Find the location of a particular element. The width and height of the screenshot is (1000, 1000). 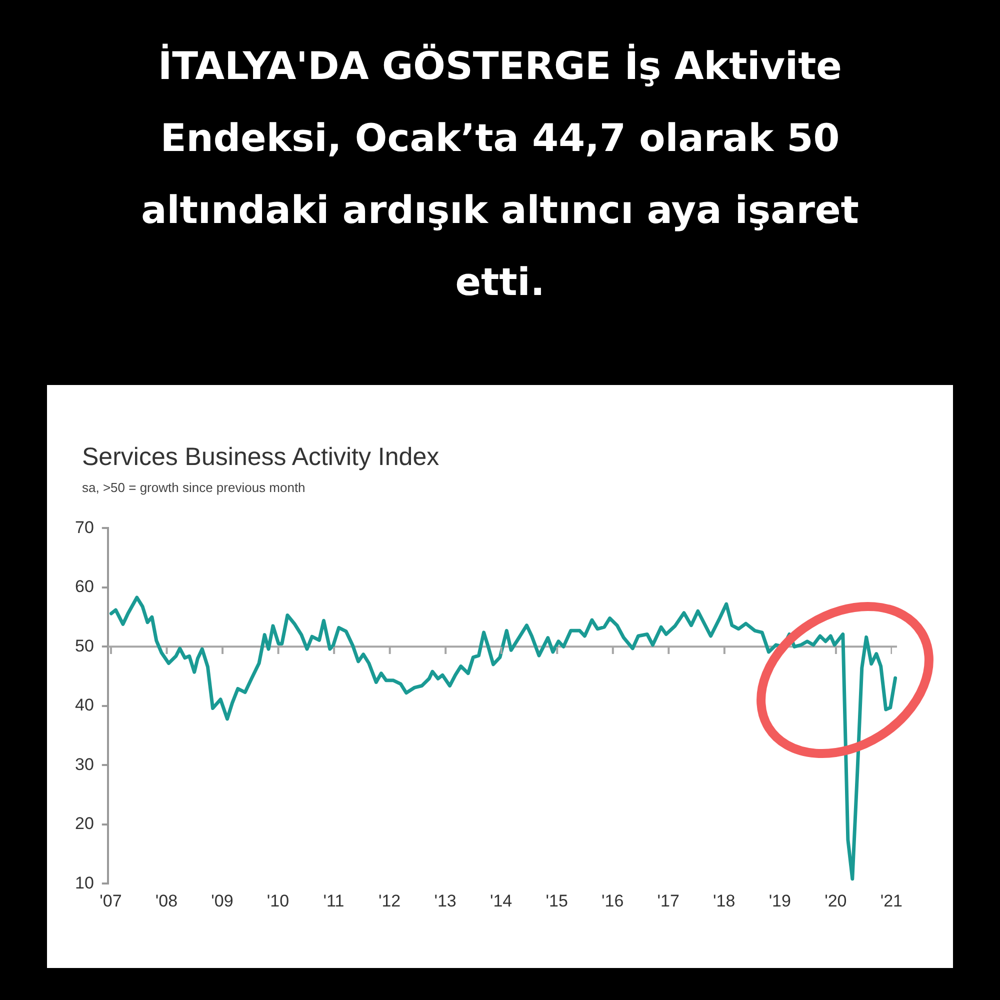

x-tick-label: '12 is located at coordinates (389, 900).